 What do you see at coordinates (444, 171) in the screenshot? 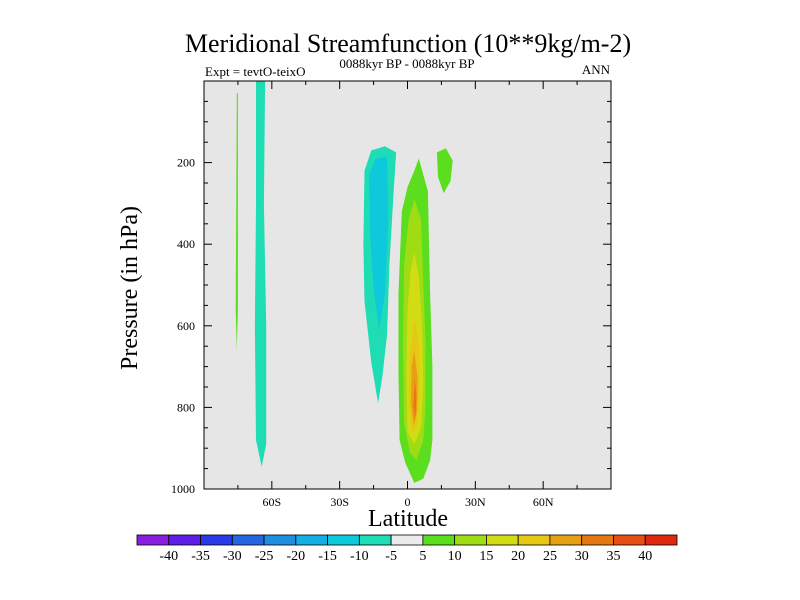
I see `region-nh-upper-positive-blob` at bounding box center [444, 171].